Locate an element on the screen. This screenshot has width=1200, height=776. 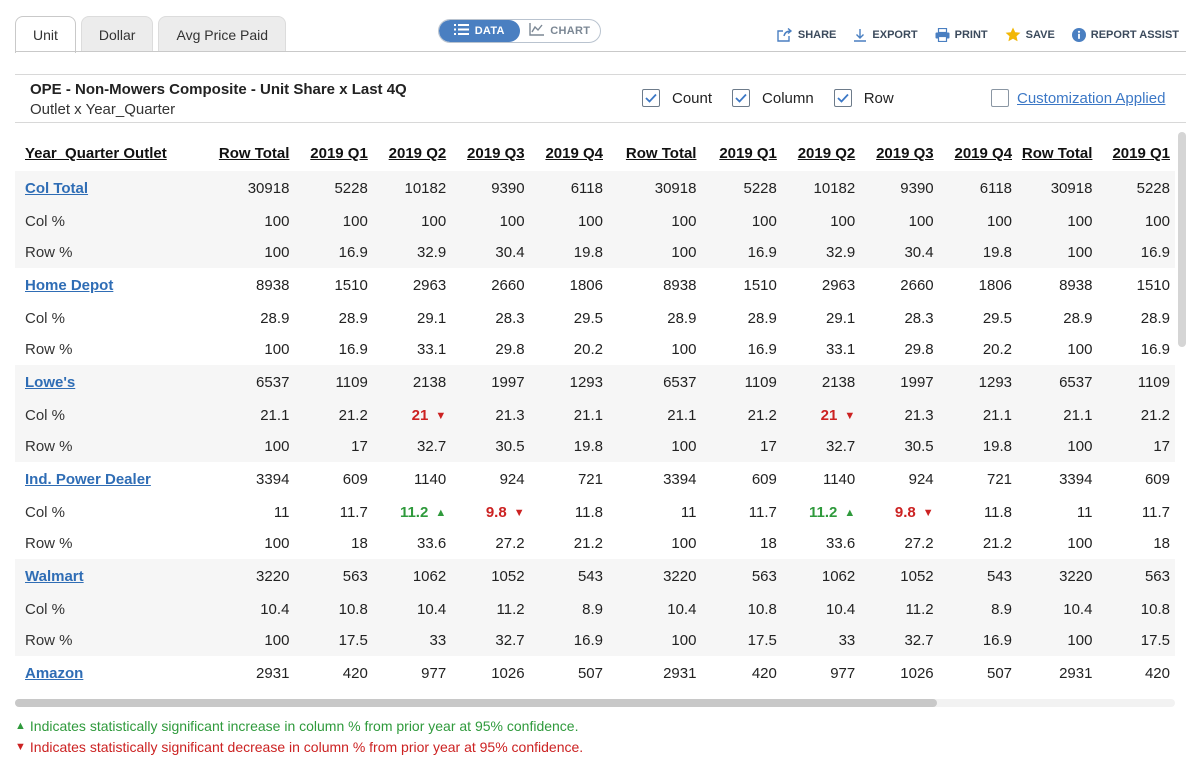
table-cell: 2138 is located at coordinates (838, 382).